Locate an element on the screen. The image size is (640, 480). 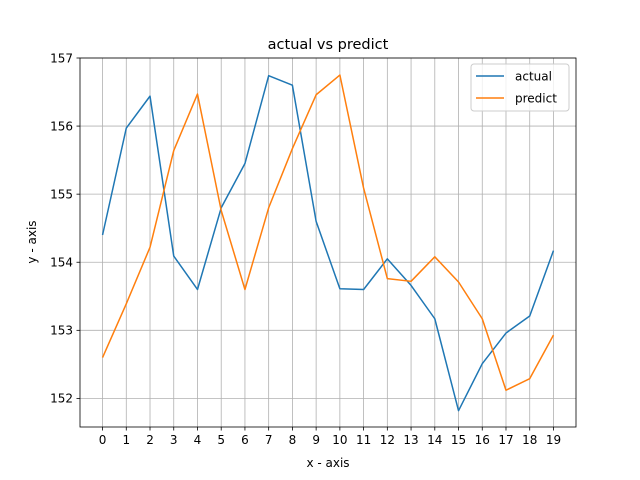
x-tick-label: 9 is located at coordinates (316, 440).